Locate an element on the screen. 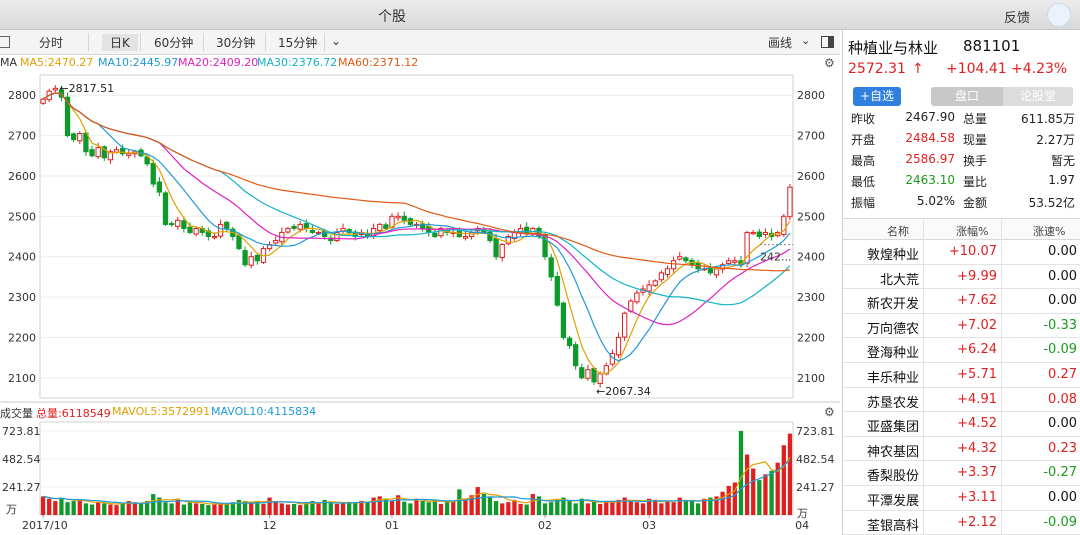  table-row: 苏垦农发 +4.91 0.08 is located at coordinates (961, 400).